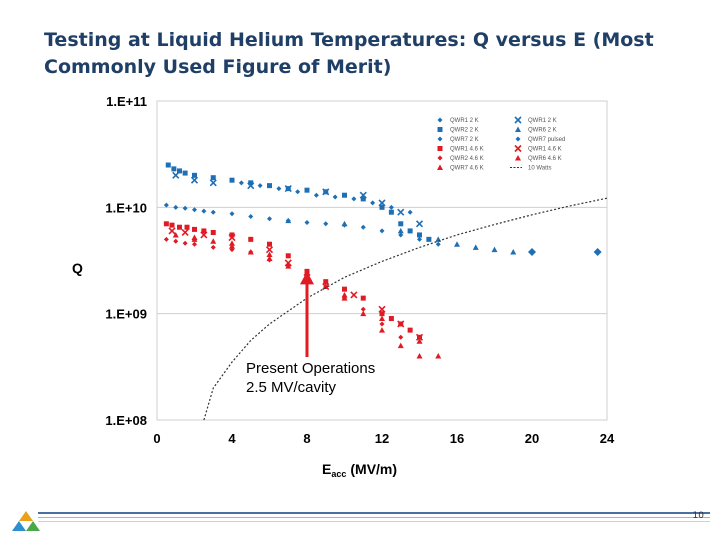  What do you see at coordinates (545, 159) in the screenshot?
I see `legend-label: QWR6 4.6 K` at bounding box center [545, 159].